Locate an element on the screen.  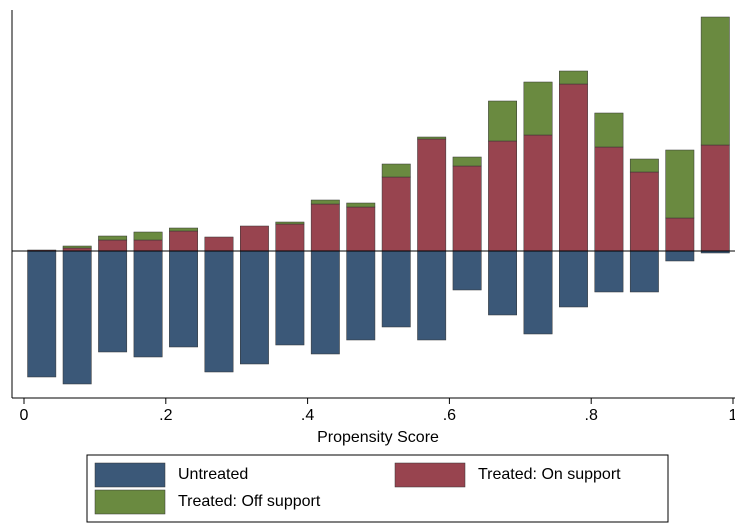
legend is located at coordinates (377, 488).